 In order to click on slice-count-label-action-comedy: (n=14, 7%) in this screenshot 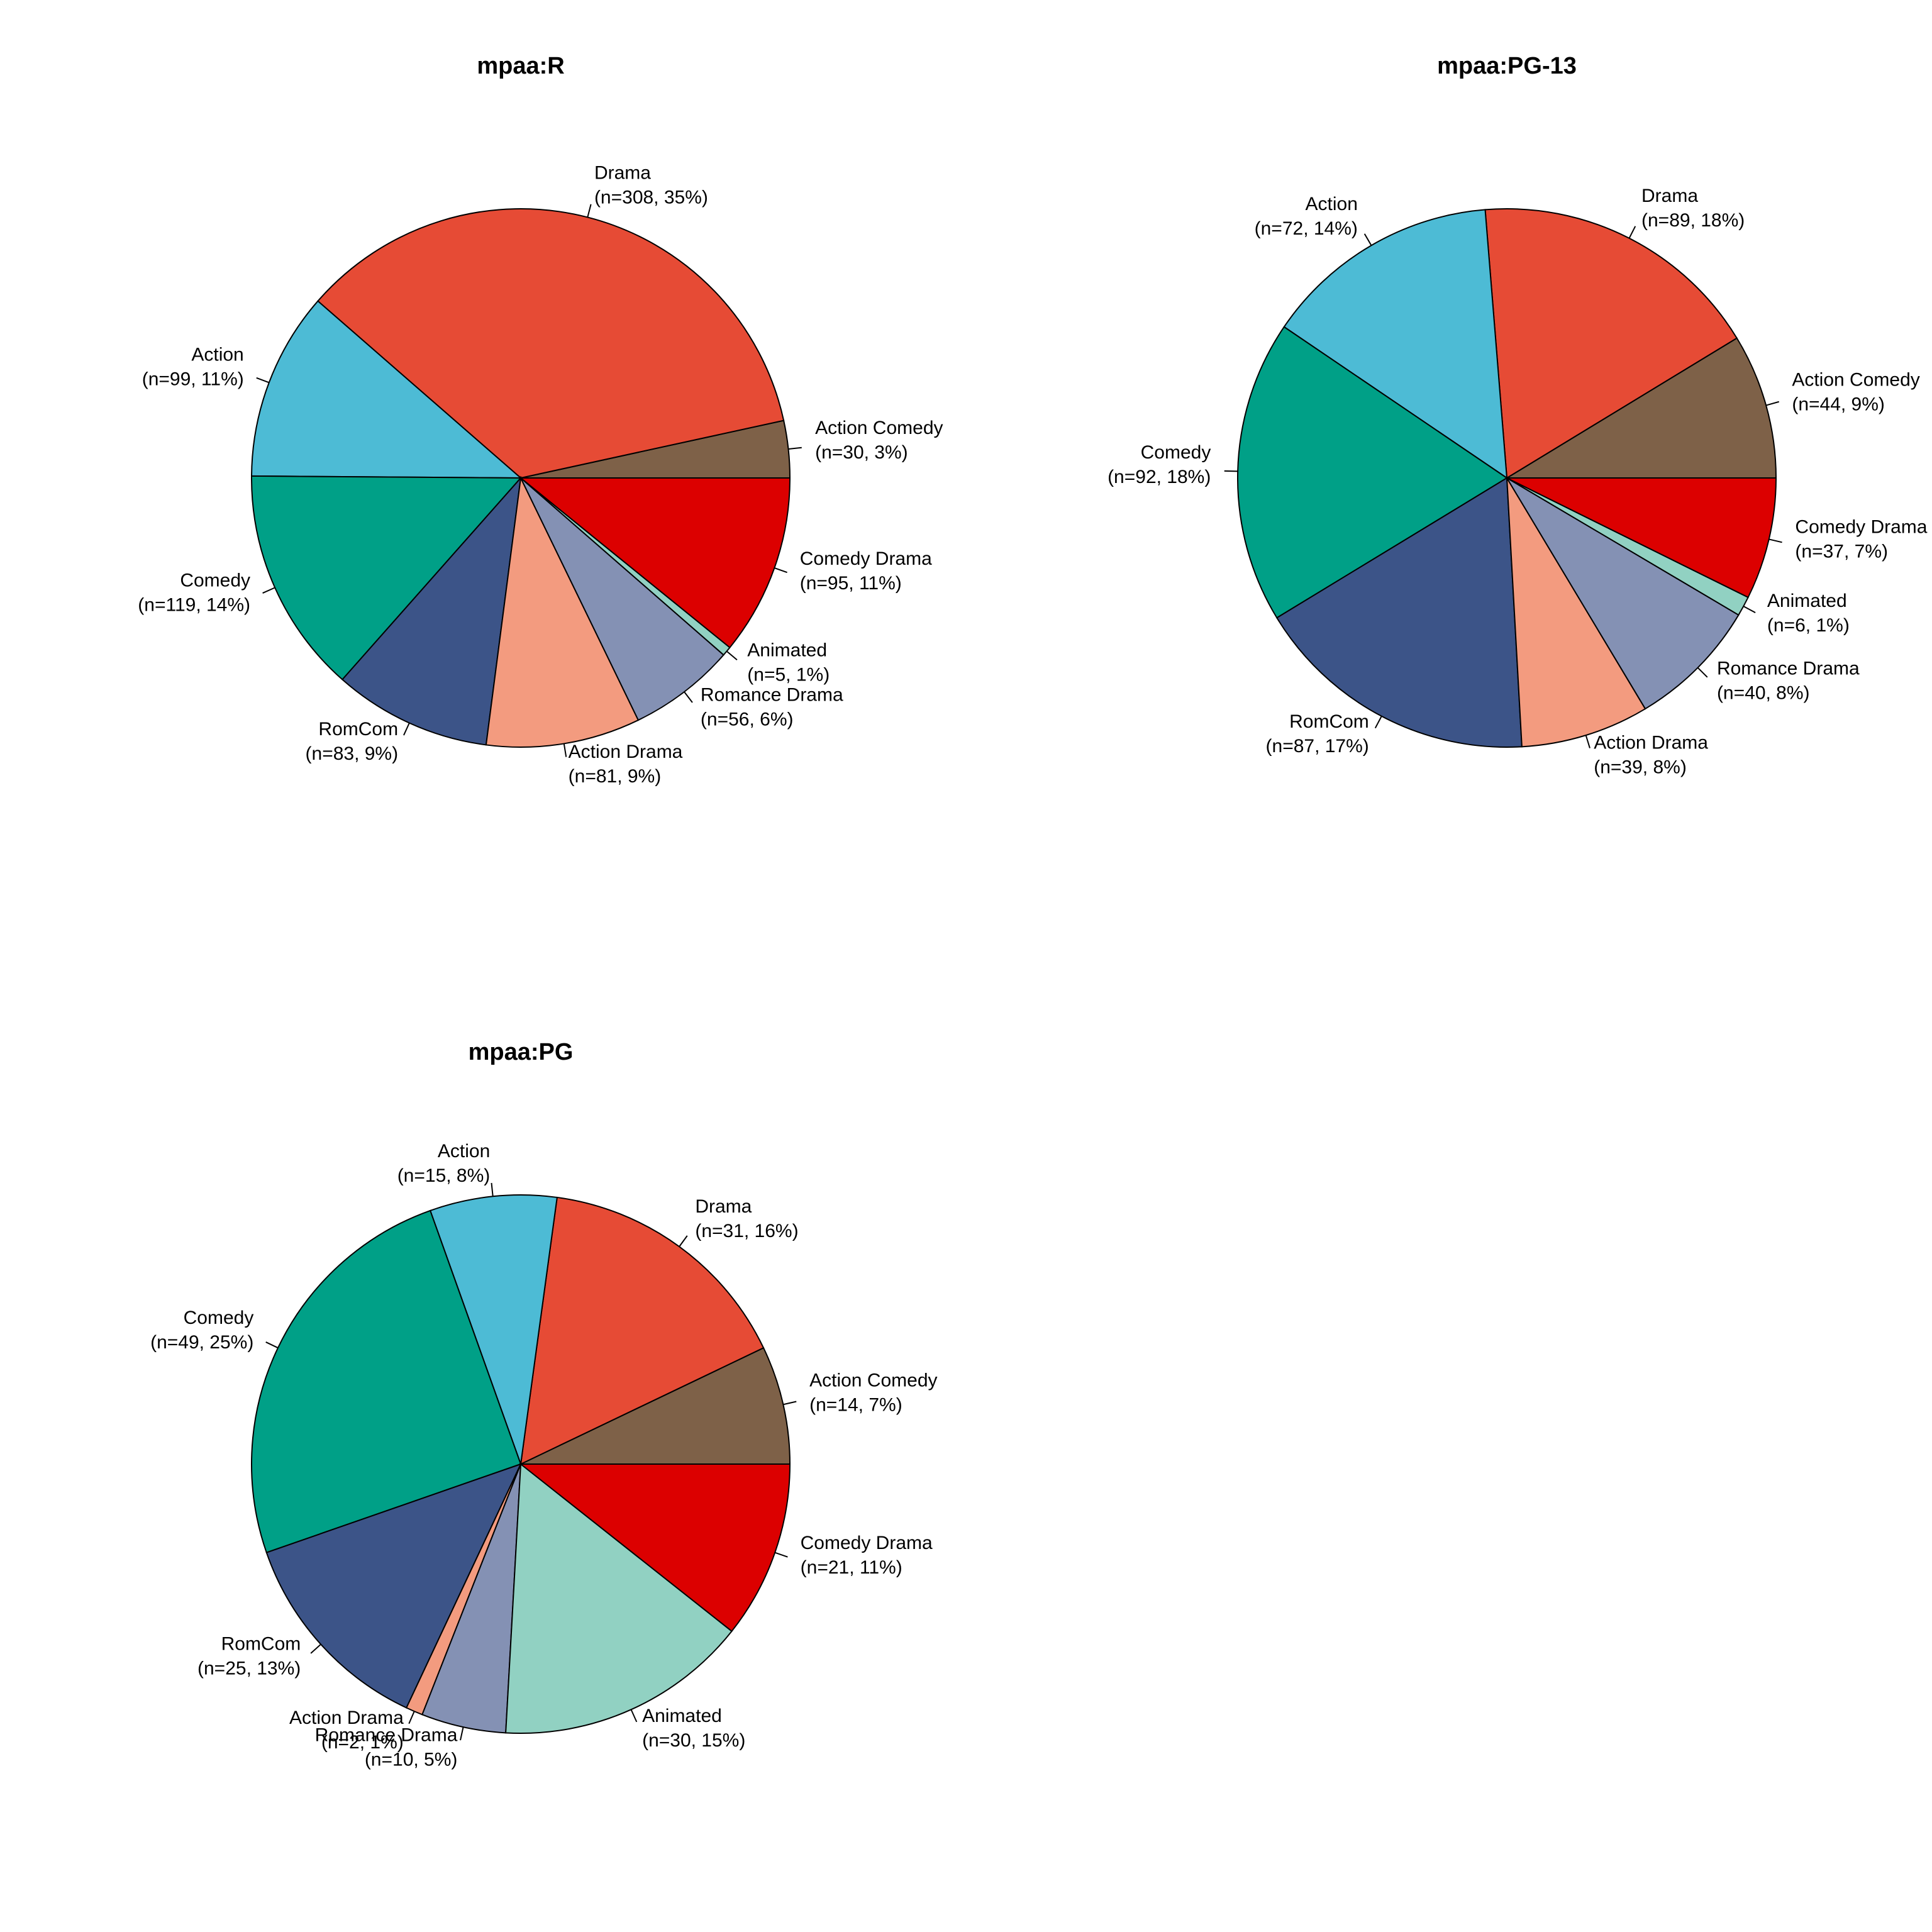, I will do `click(855, 1404)`.